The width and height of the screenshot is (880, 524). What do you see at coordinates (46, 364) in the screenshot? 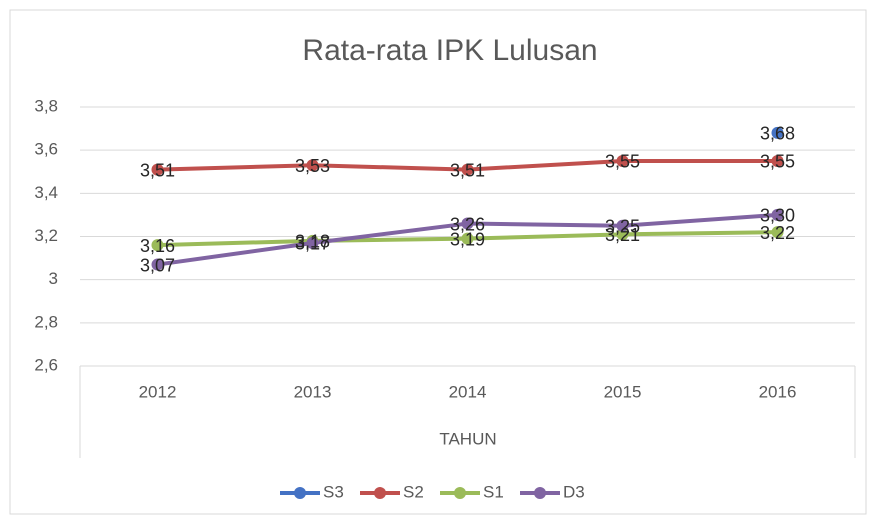
I see `y-tick-label: 2,6` at bounding box center [46, 364].